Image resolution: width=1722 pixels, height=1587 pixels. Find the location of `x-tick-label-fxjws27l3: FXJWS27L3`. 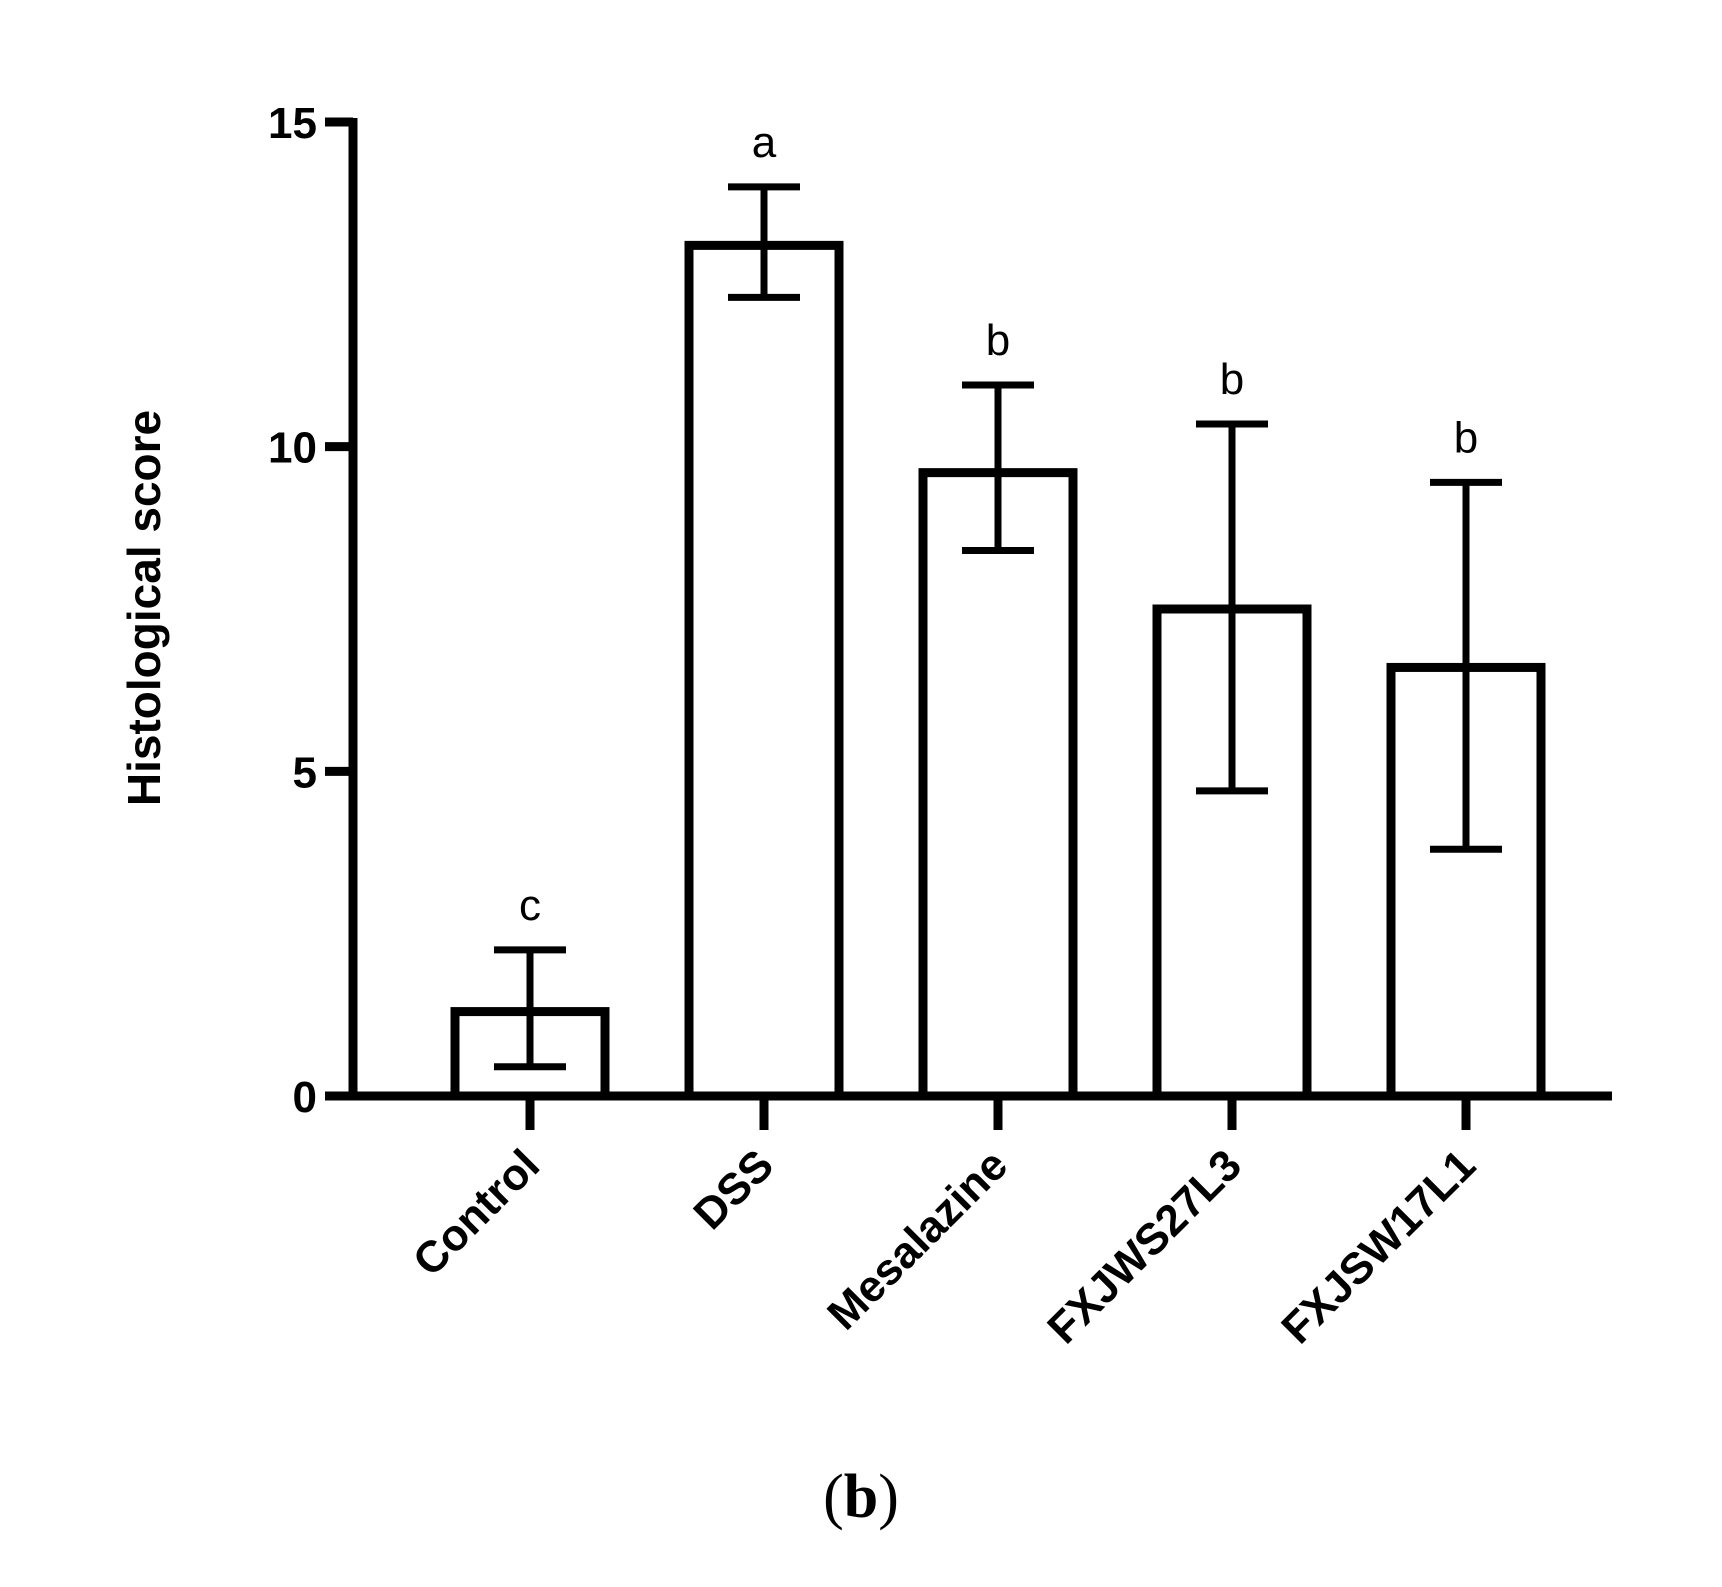

x-tick-label-fxjws27l3: FXJWS27L3 is located at coordinates (1144, 1246).